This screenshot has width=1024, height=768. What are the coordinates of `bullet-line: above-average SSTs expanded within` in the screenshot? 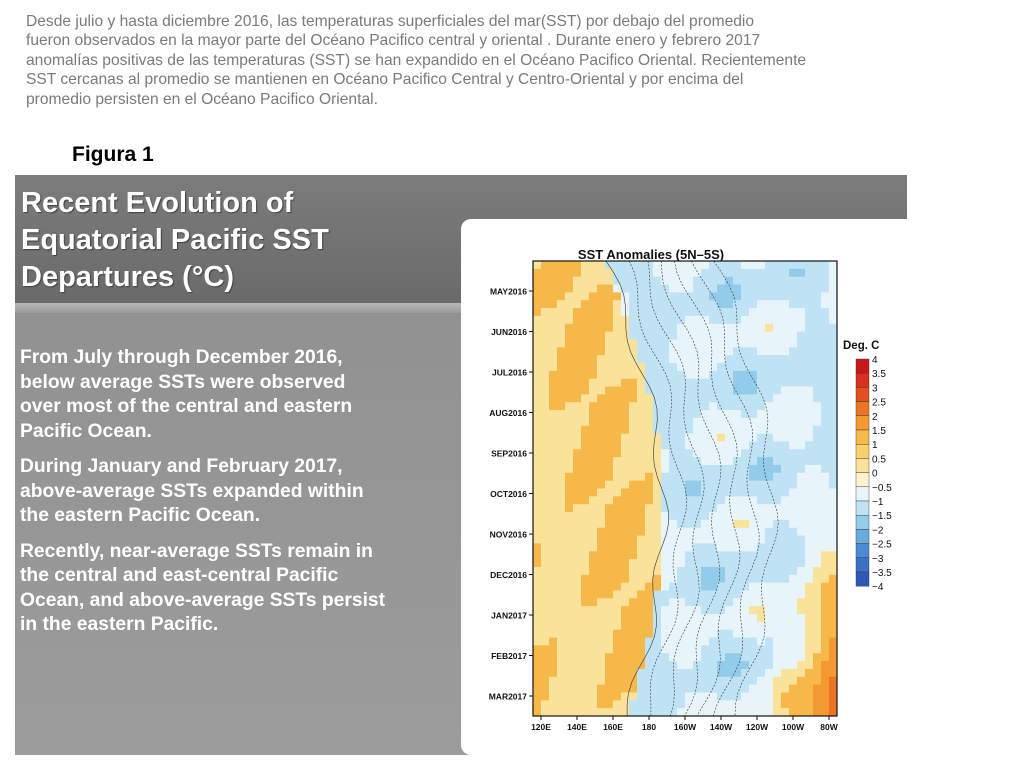 It's located at (192, 491).